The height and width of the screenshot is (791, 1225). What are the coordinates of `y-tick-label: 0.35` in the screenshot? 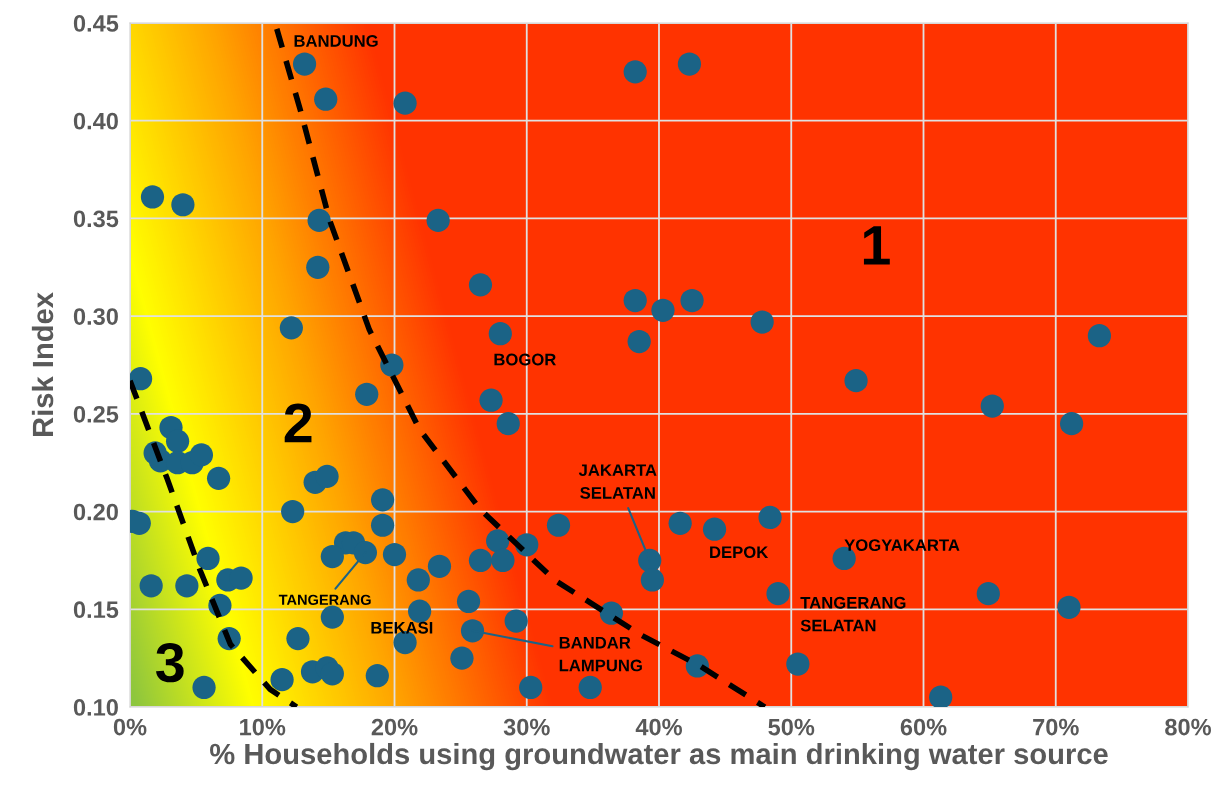 It's located at (96, 219).